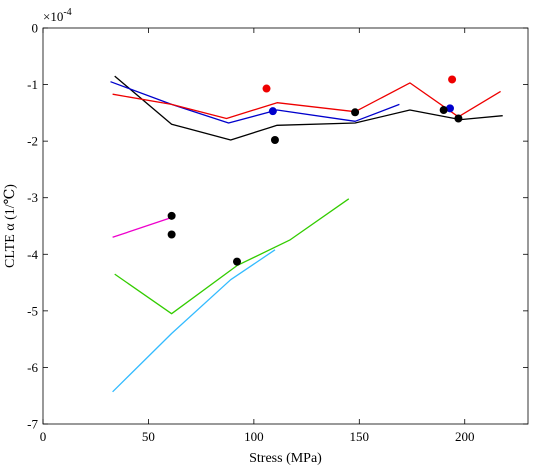  I want to click on y-tick-label-7: -7, so click(32, 424).